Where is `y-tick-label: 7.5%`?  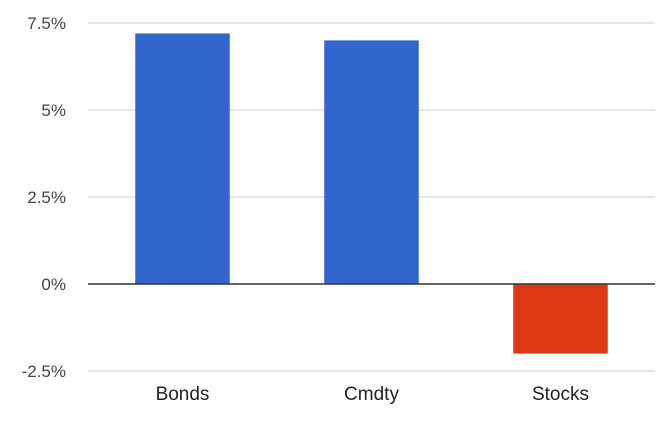
y-tick-label: 7.5% is located at coordinates (46, 23).